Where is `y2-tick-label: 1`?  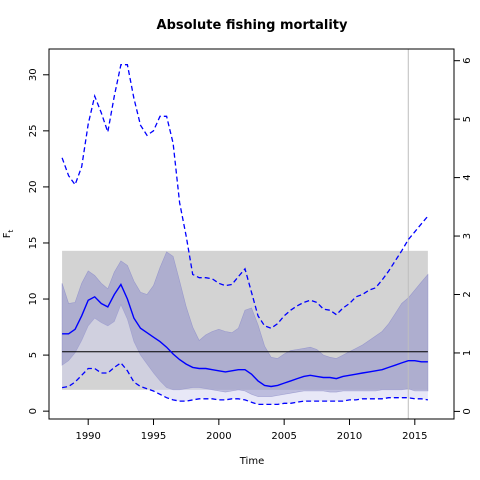
y2-tick-label: 1 is located at coordinates (467, 353).